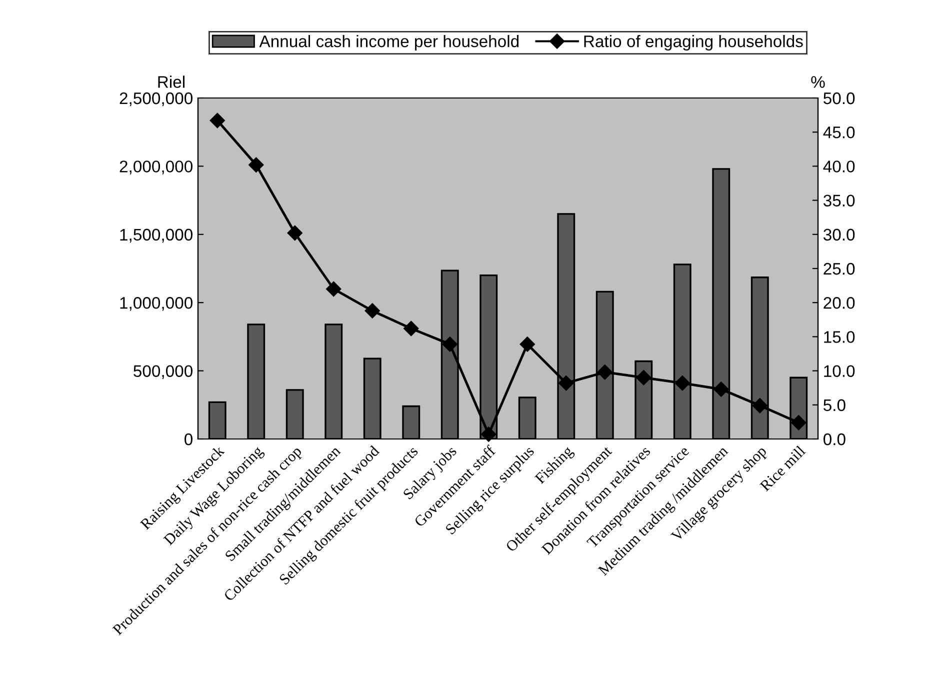 The width and height of the screenshot is (935, 680). What do you see at coordinates (839, 371) in the screenshot?
I see `y2-tick-label: 10.0` at bounding box center [839, 371].